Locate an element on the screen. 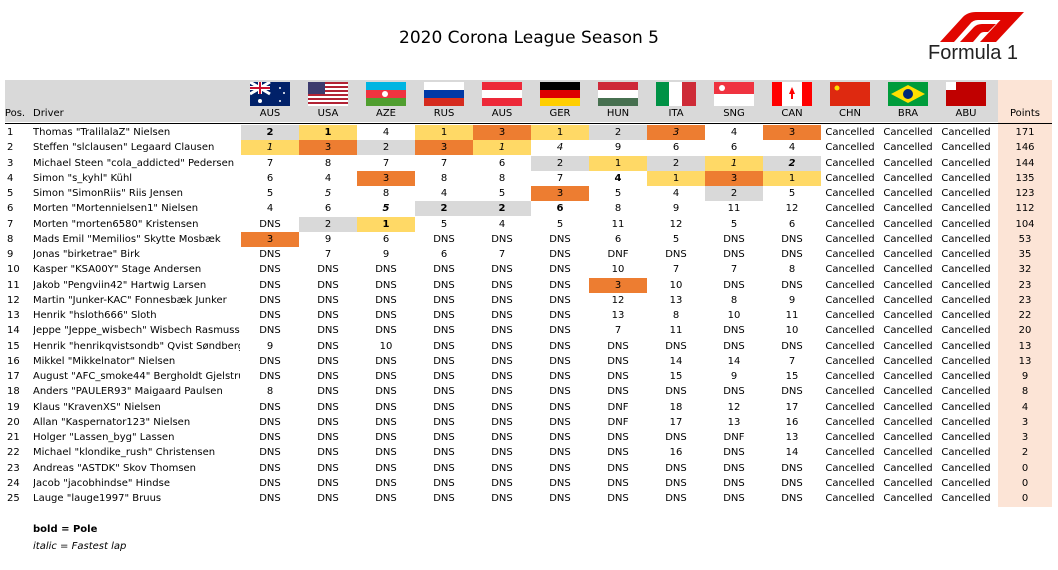 The width and height of the screenshot is (1058, 570). header-race-1: USA is located at coordinates (328, 113).